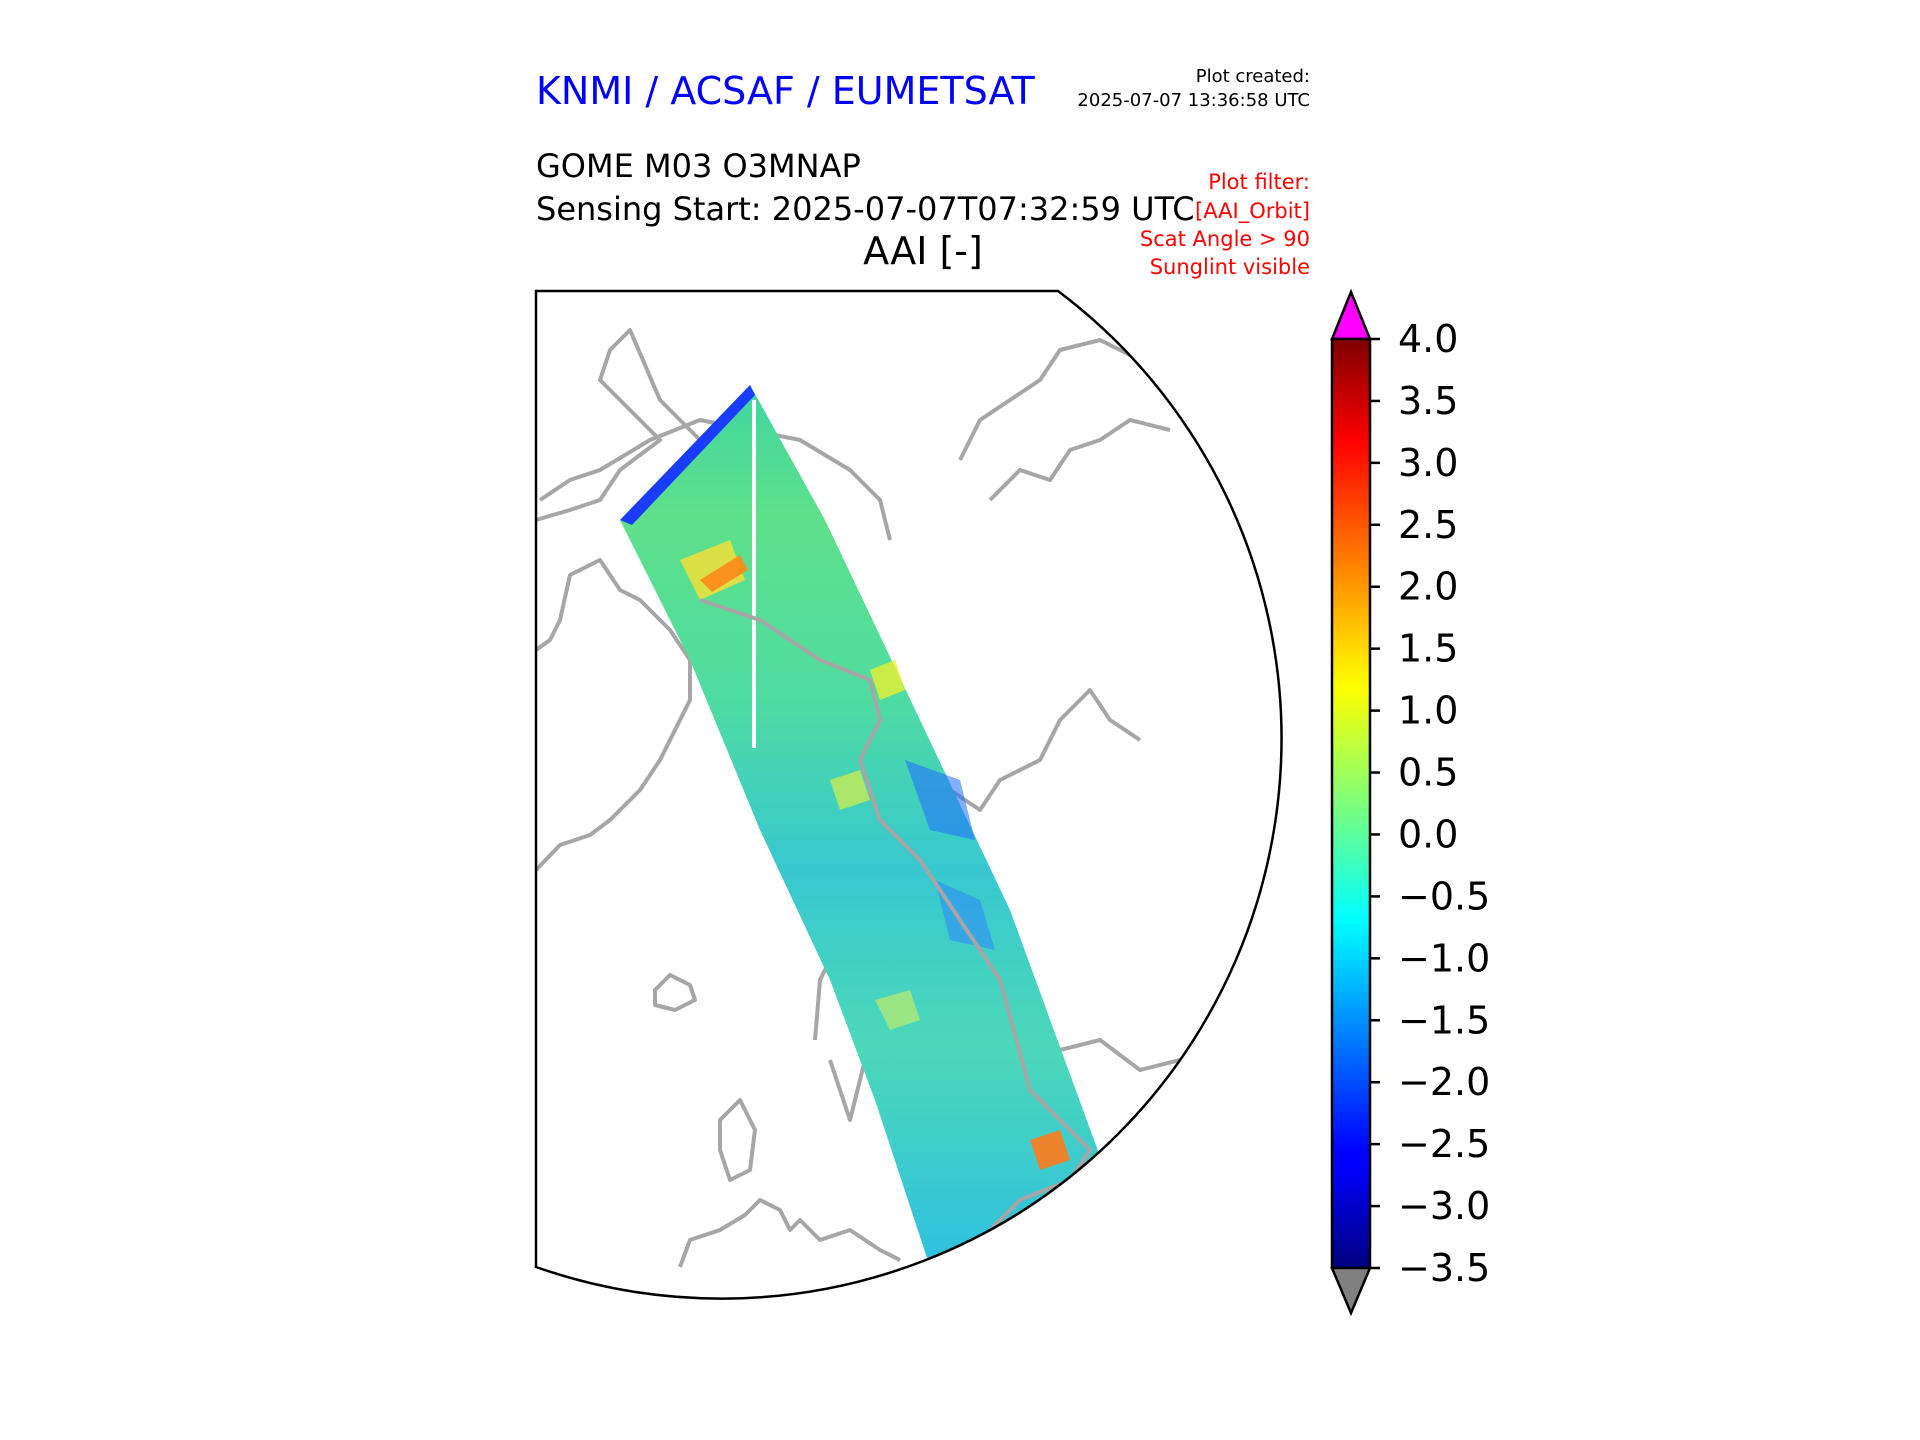 Image resolution: width=1920 pixels, height=1440 pixels. Describe the element at coordinates (724, 573) in the screenshot. I see `swath-orange-streak` at that location.